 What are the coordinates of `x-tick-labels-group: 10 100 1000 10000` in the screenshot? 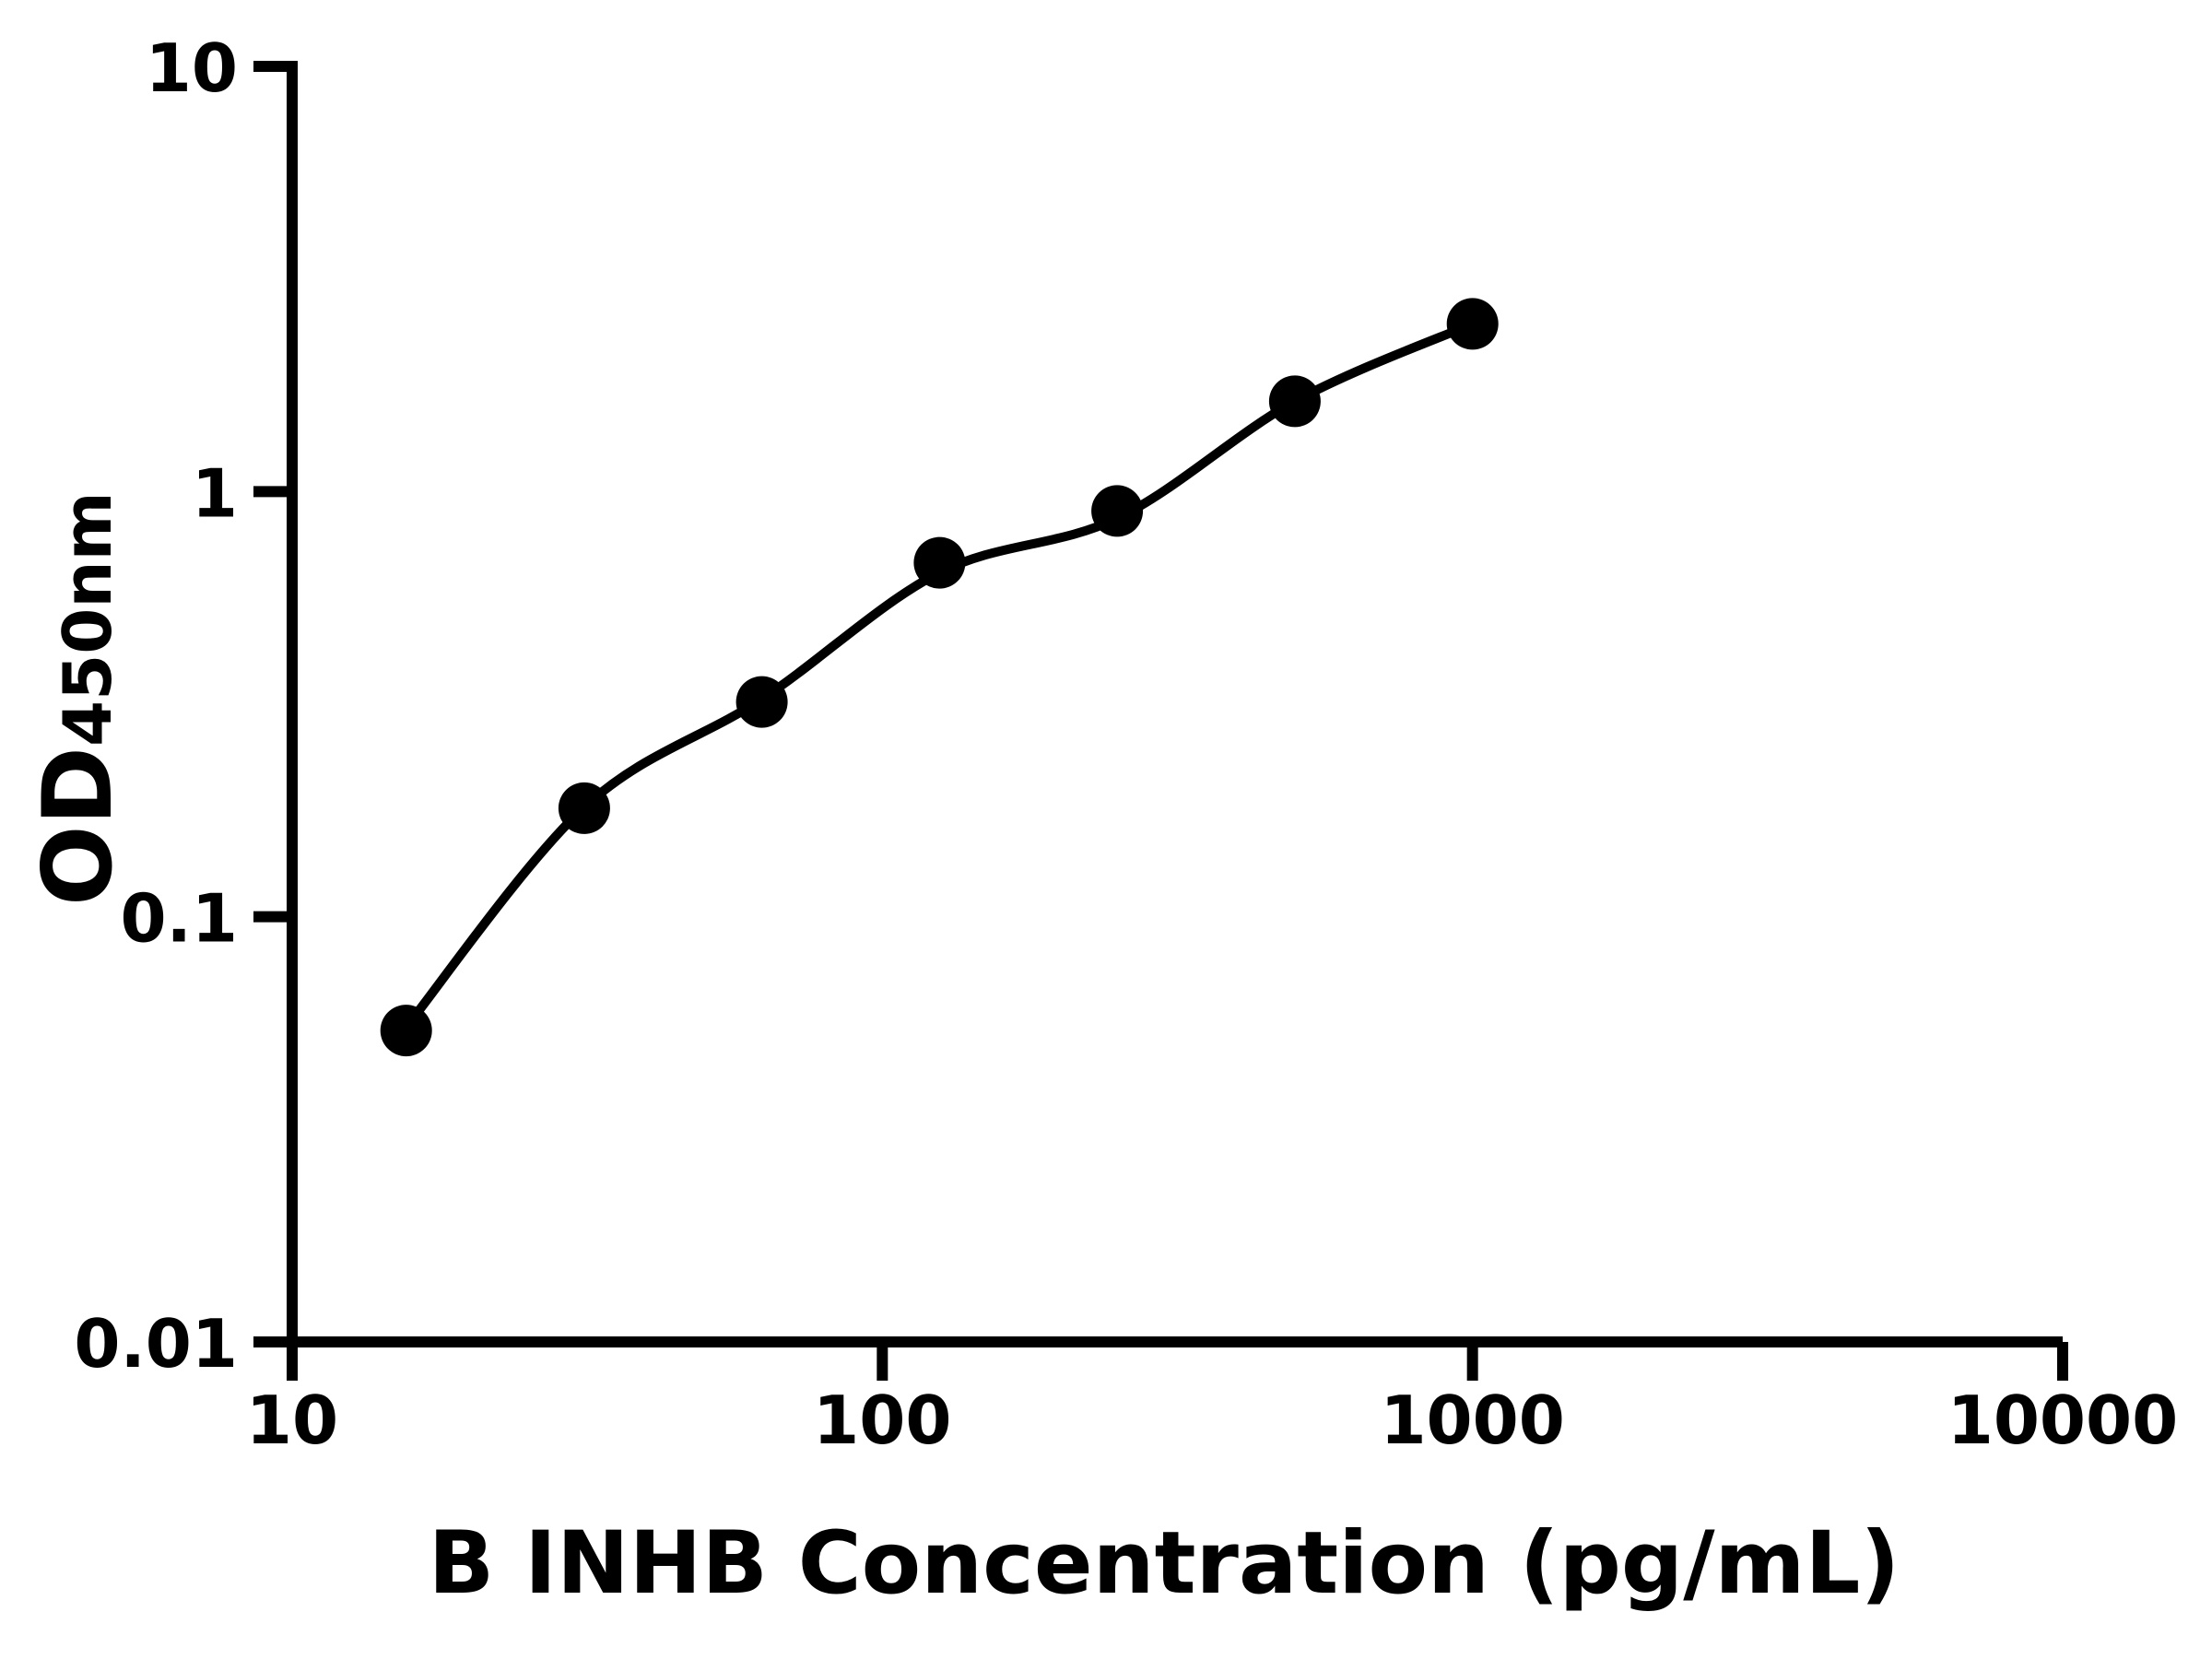 It's located at (1212, 1420).